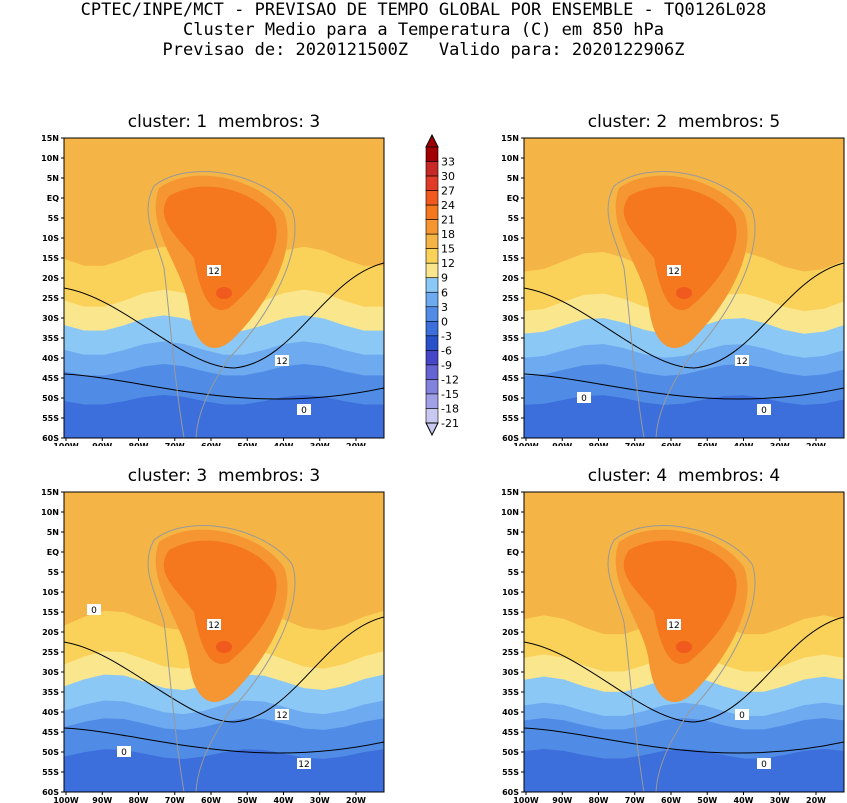 Image resolution: width=847 pixels, height=803 pixels. Describe the element at coordinates (448, 249) in the screenshot. I see `colorbar-label: 15` at that location.